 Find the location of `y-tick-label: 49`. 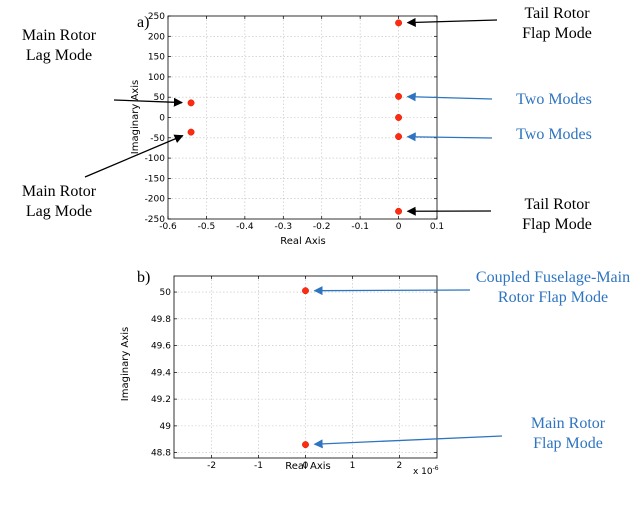

y-tick-label: 49 is located at coordinates (166, 427).